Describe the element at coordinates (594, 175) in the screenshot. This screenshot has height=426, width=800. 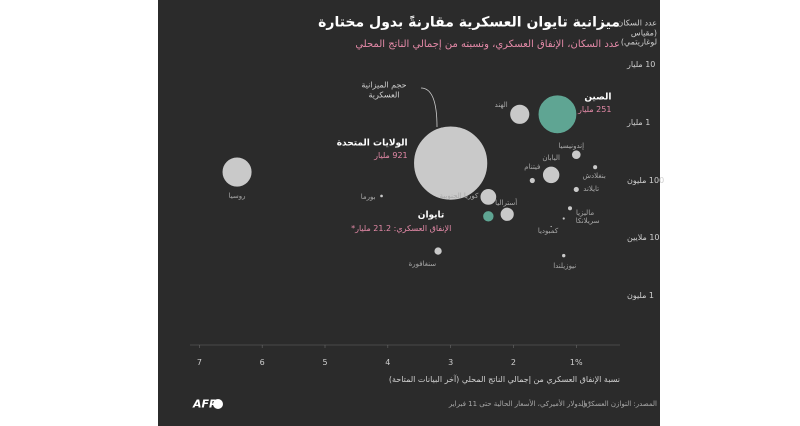
I see `bubble-label: بنغلادش` at that location.